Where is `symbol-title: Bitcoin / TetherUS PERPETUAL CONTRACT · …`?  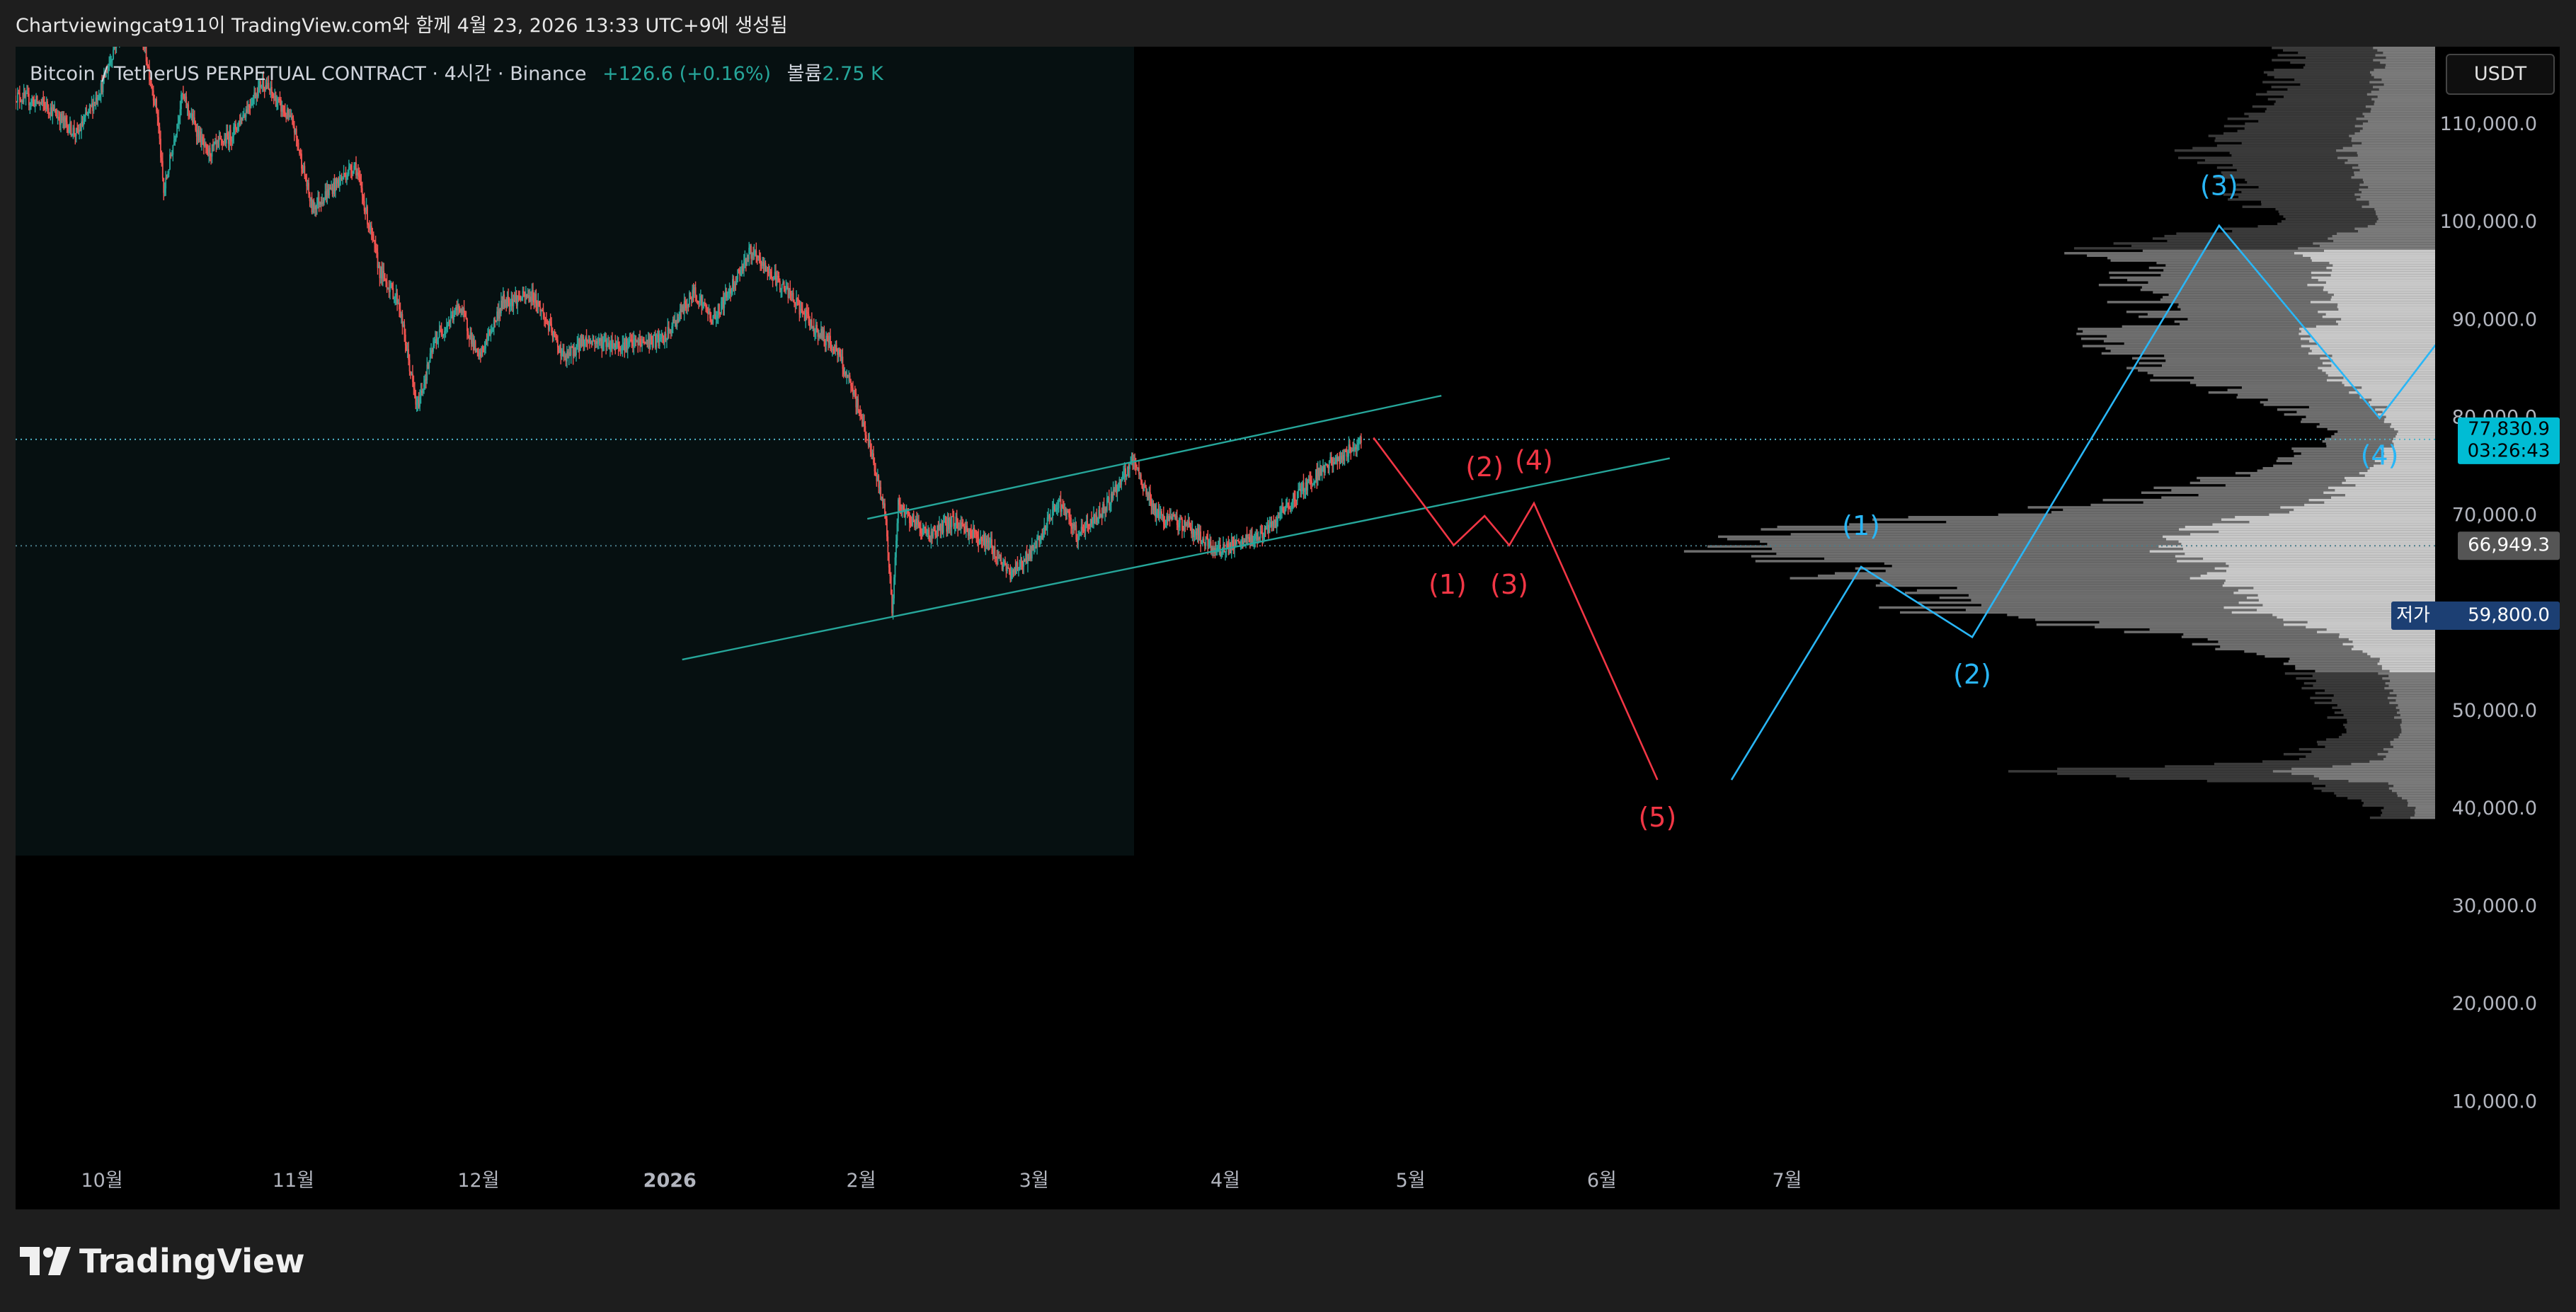 symbol-title: Bitcoin / TetherUS PERPETUAL CONTRACT · … is located at coordinates (308, 74).